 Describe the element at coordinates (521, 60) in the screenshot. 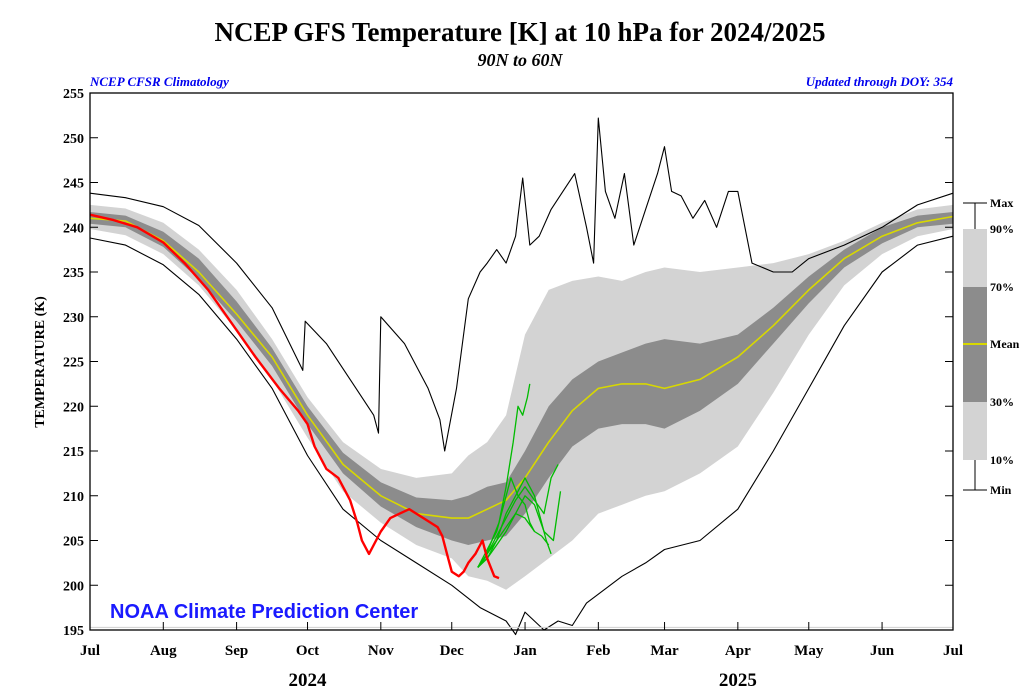

I see `chart-subtitle: 90N to 60N` at that location.